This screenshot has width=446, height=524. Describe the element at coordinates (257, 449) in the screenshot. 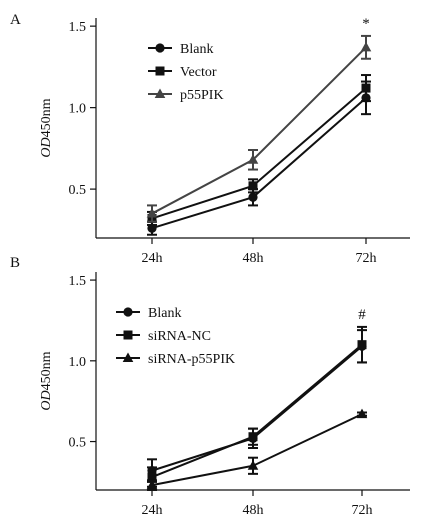

I see `series-sirna-p55pik` at that location.